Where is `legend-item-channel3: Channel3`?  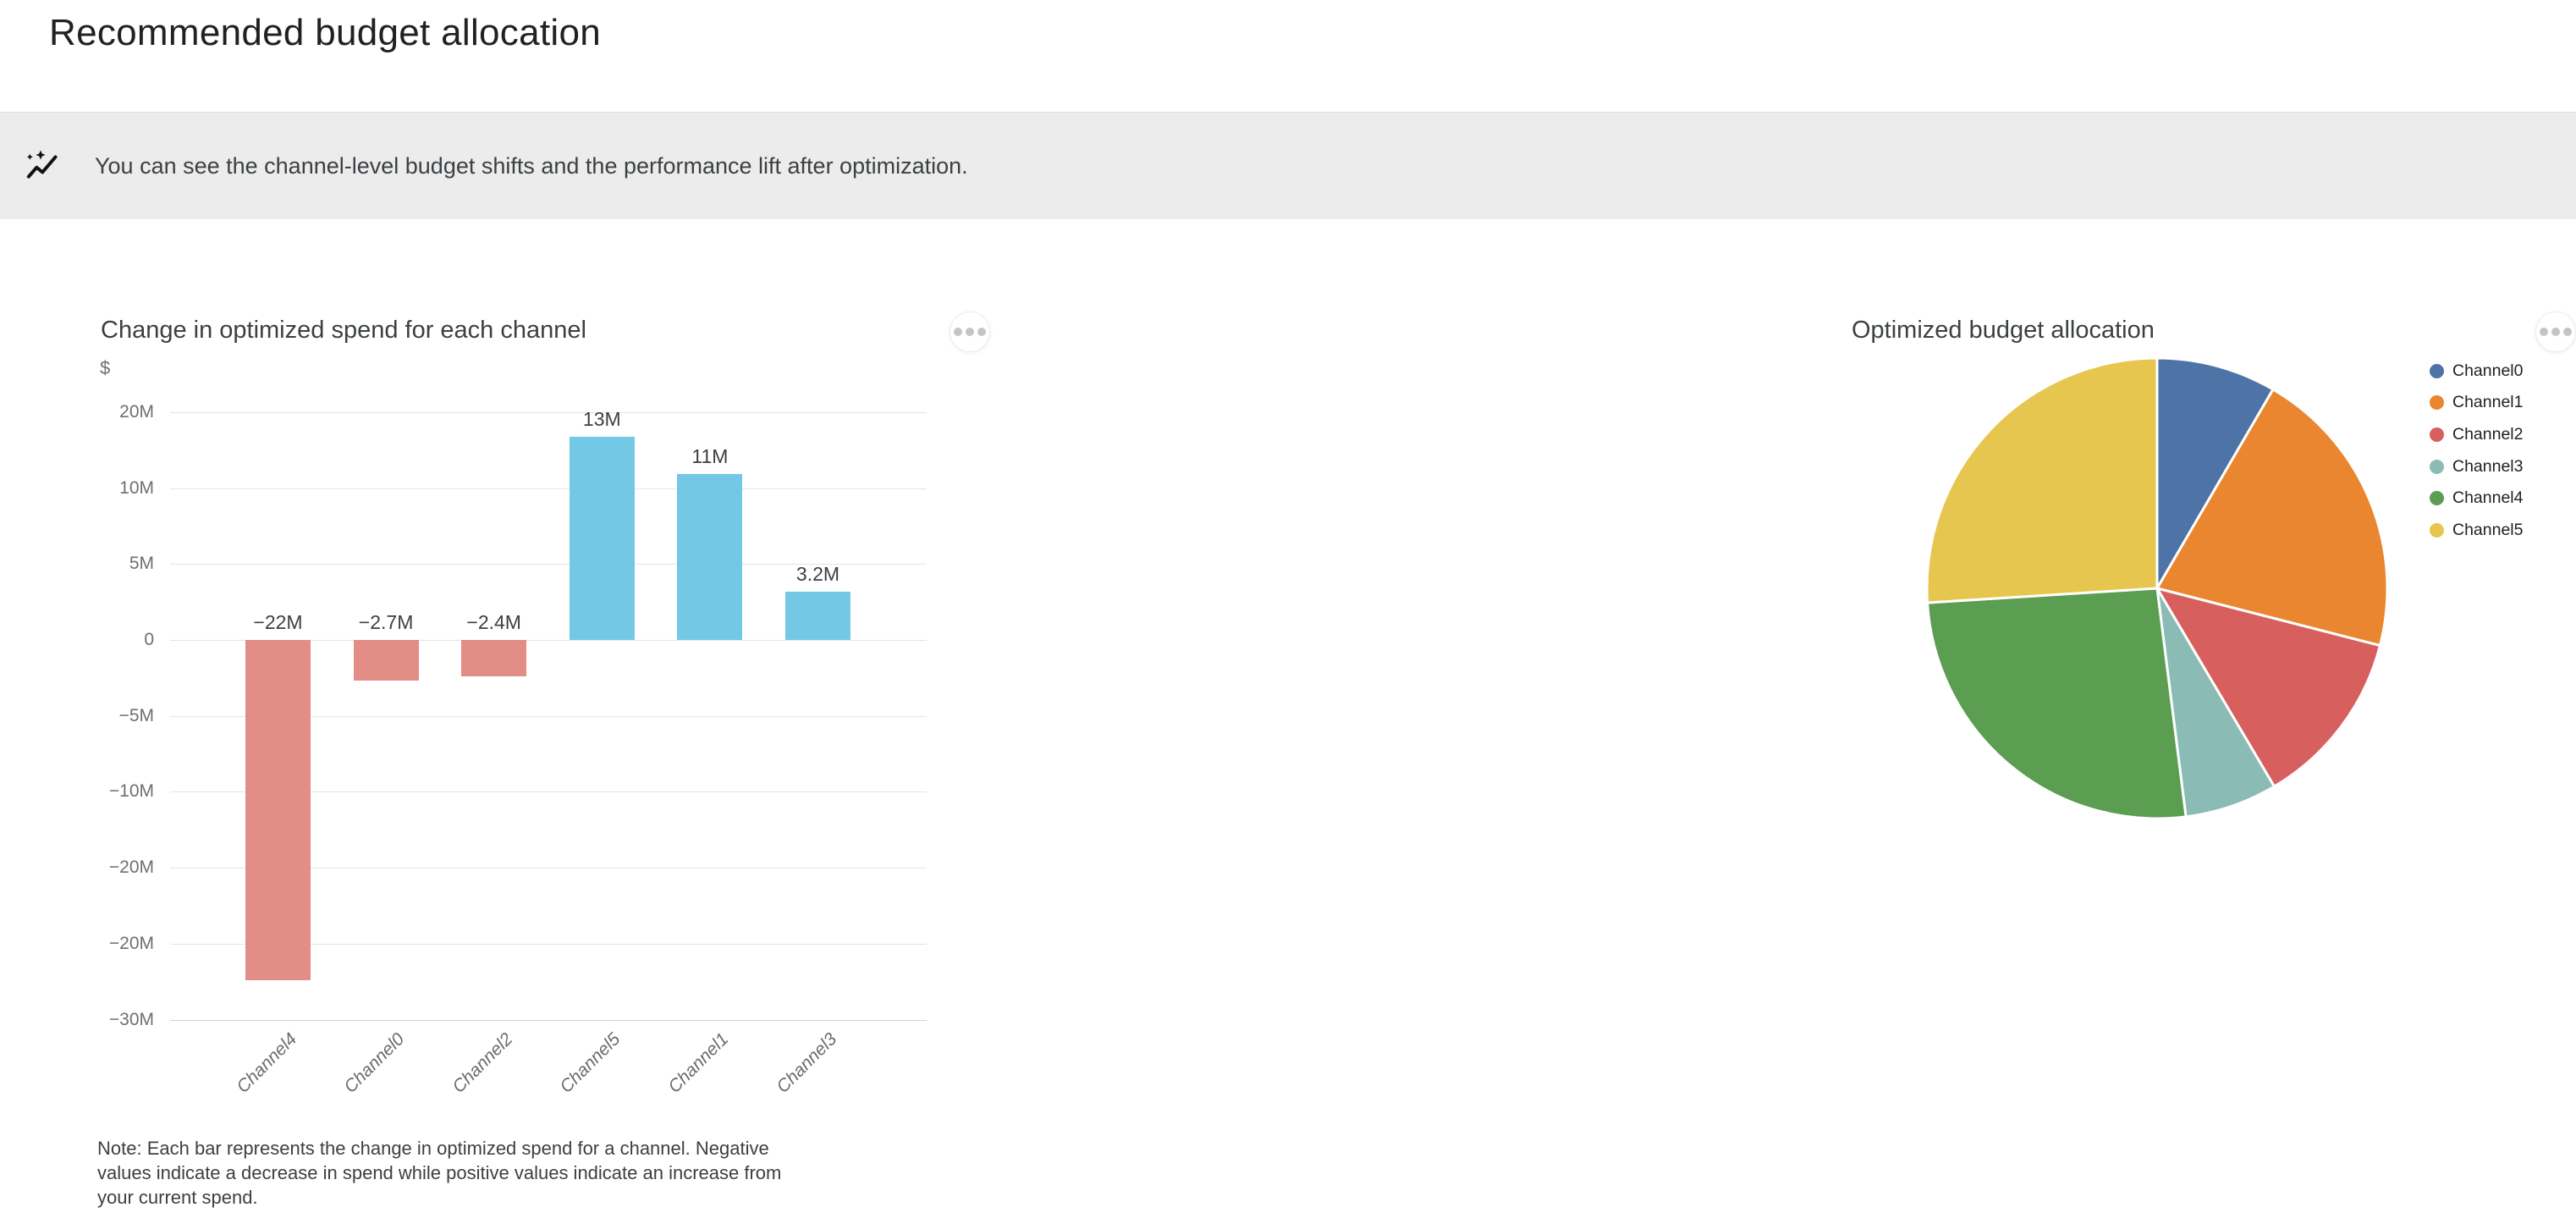
legend-item-channel3: Channel3 is located at coordinates (2476, 466).